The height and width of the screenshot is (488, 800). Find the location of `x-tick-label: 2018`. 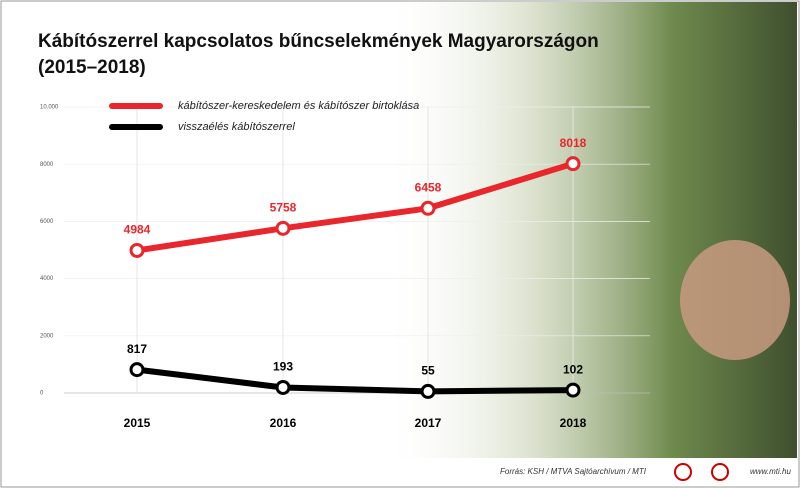

x-tick-label: 2018 is located at coordinates (573, 423).